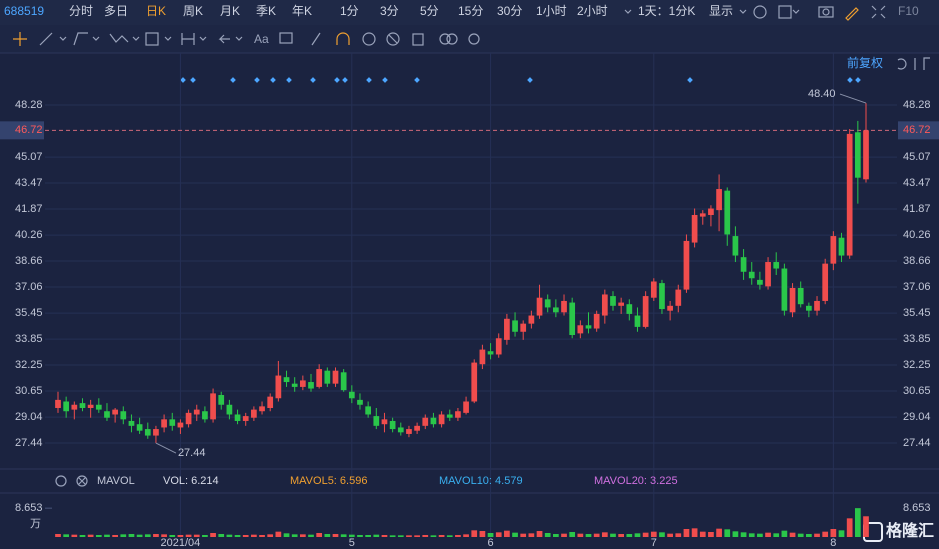  Describe the element at coordinates (193, 11) in the screenshot. I see `period-tab: 周K` at that location.